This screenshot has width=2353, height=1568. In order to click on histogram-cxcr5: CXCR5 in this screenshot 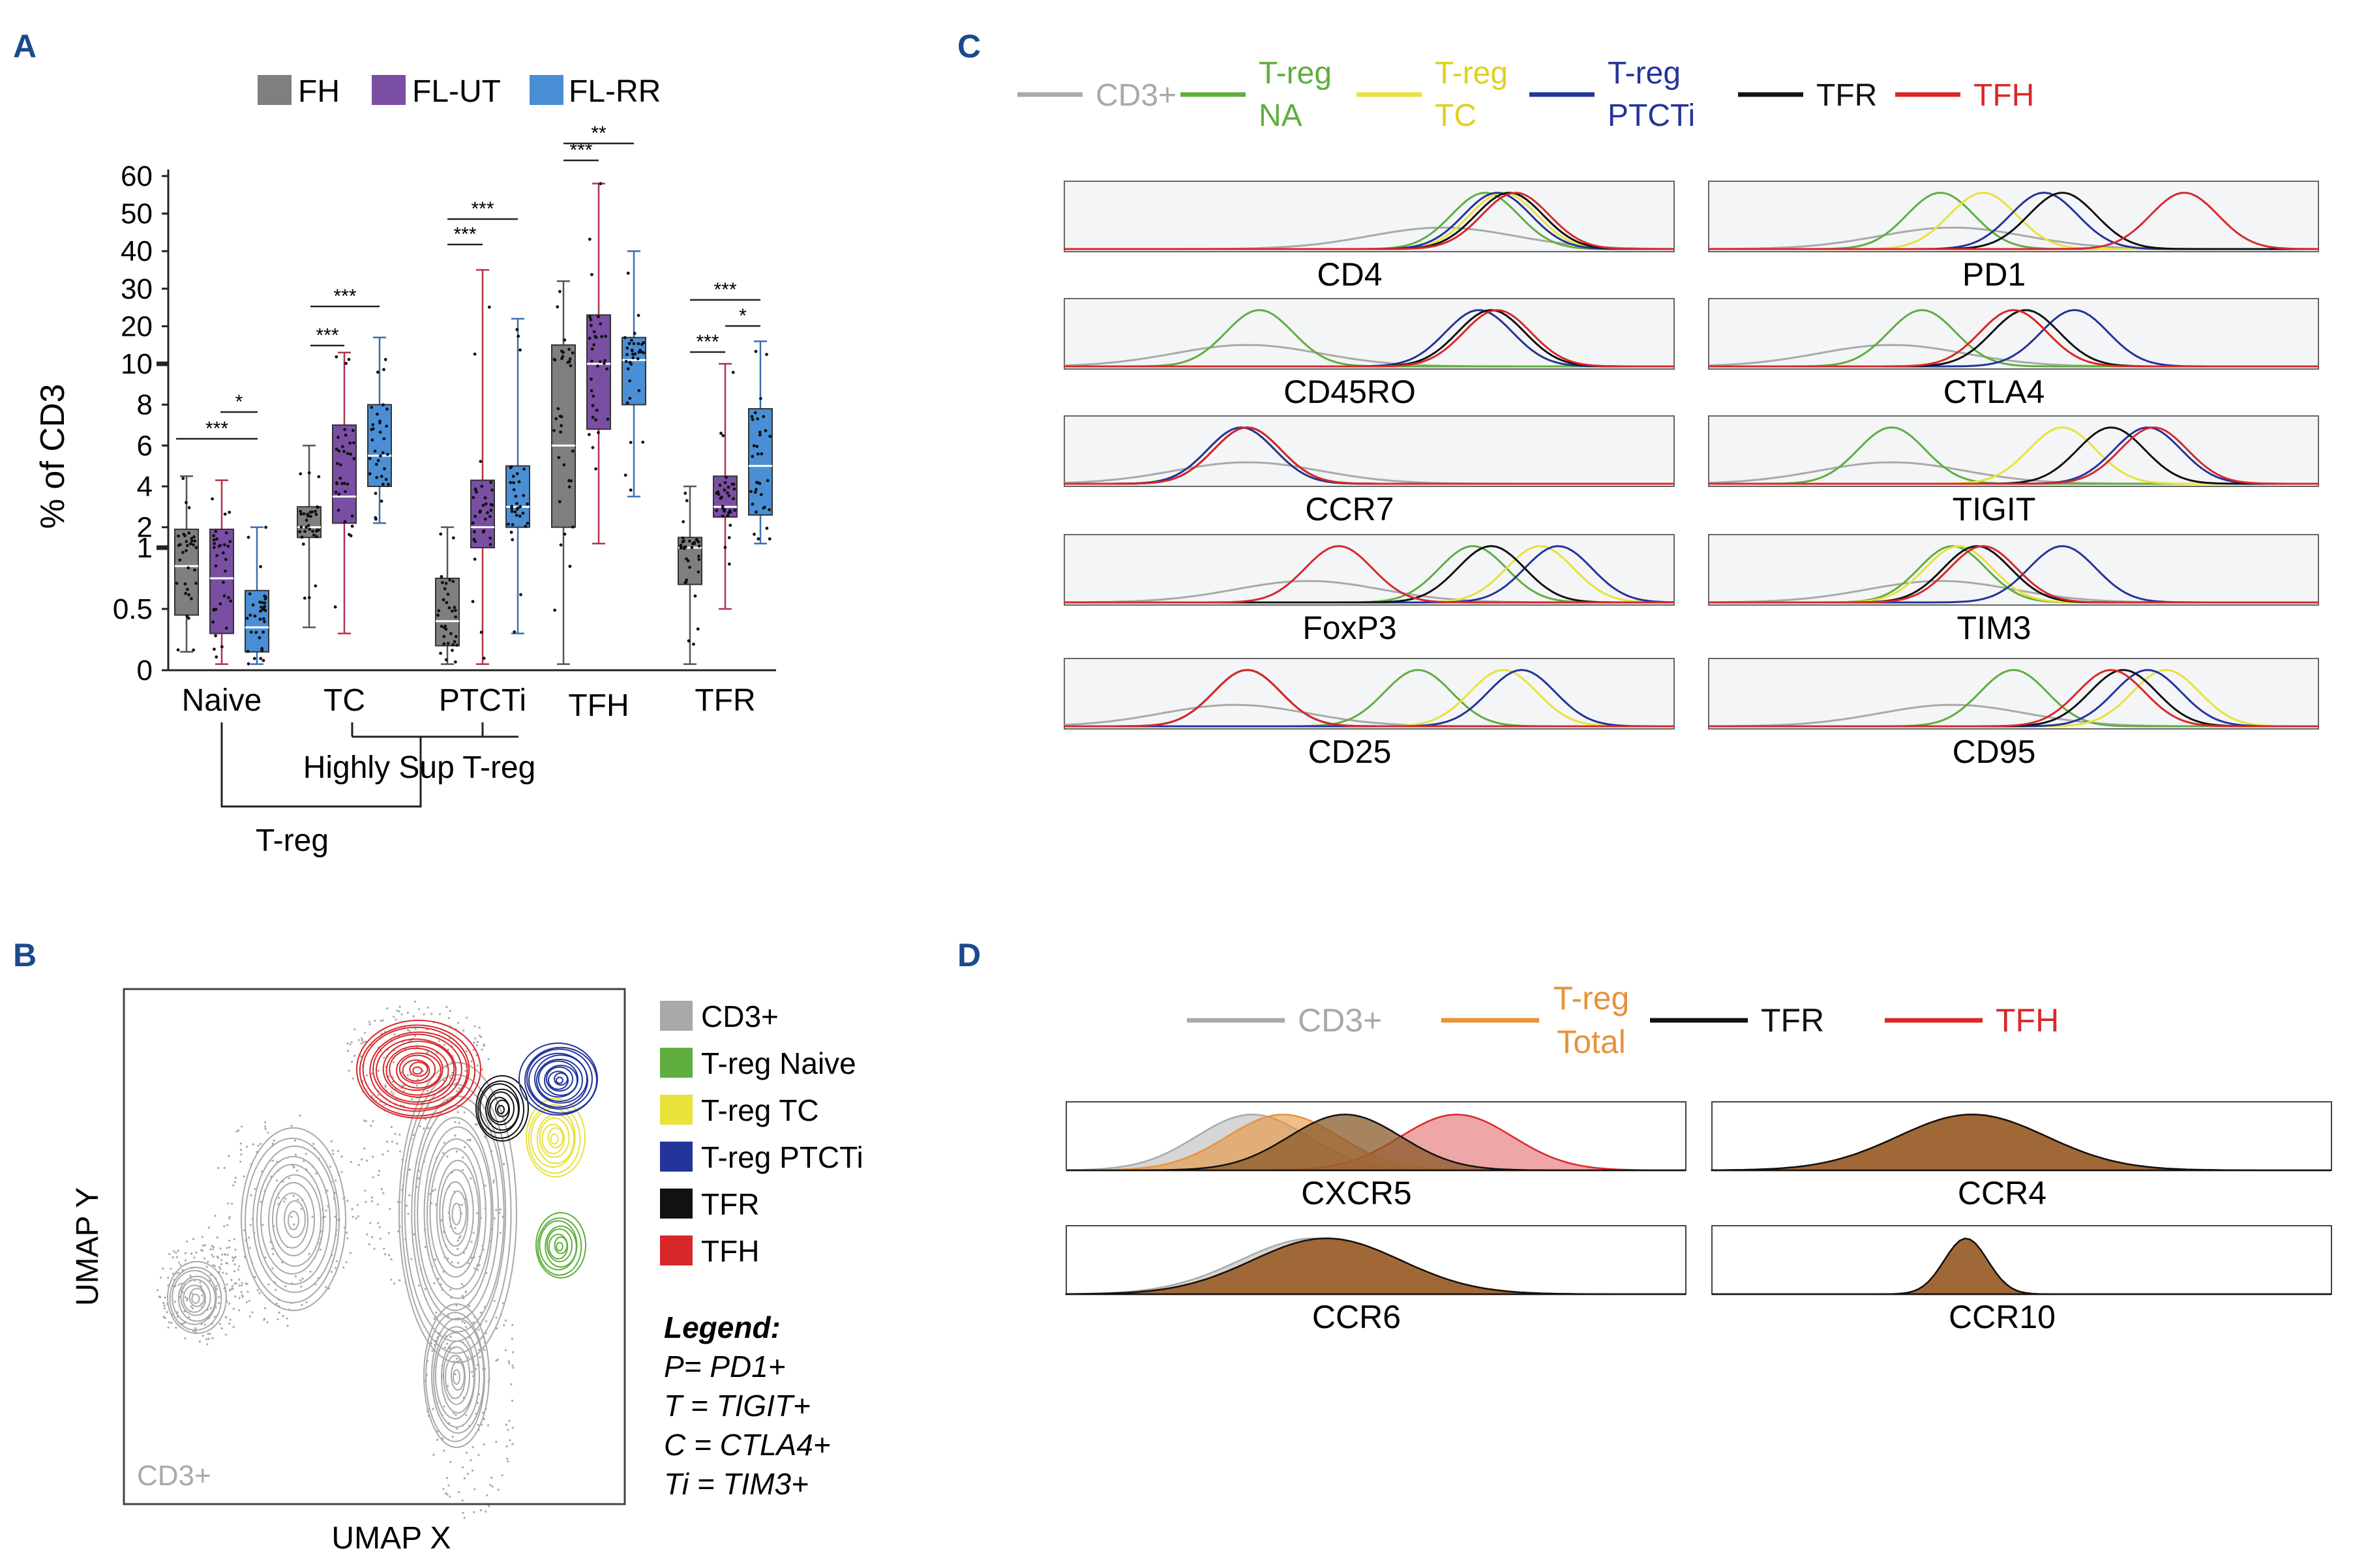, I will do `click(1376, 1156)`.